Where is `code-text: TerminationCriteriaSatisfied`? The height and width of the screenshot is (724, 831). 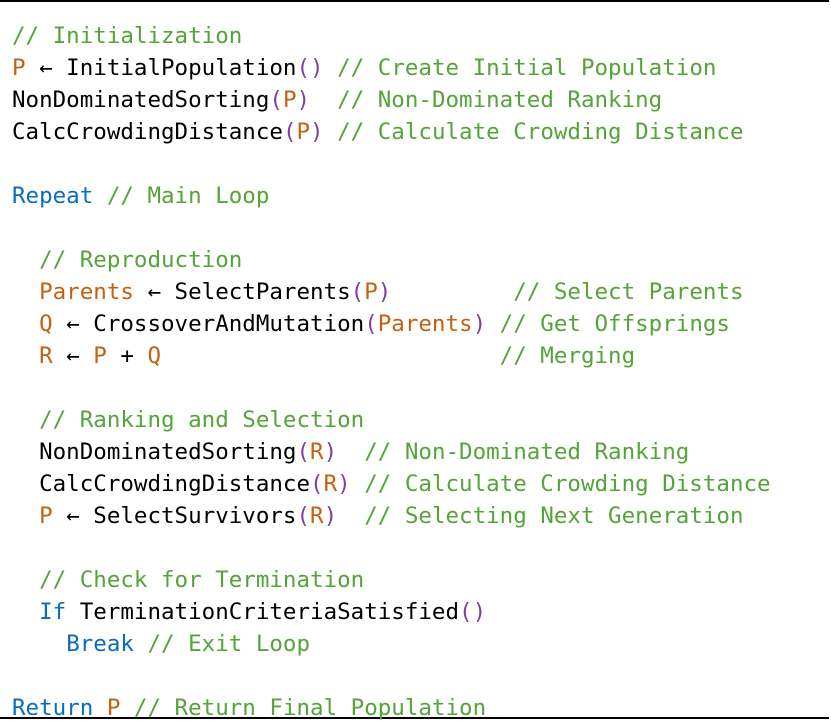
code-text: TerminationCriteriaSatisfied is located at coordinates (263, 612).